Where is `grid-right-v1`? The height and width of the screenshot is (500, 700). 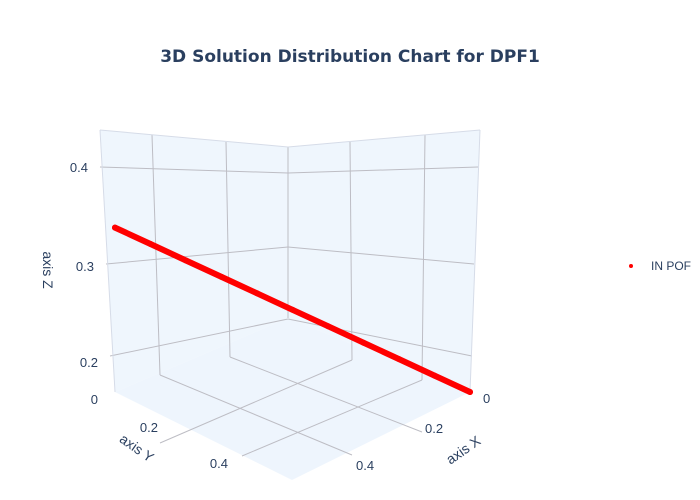
grid-right-v1 is located at coordinates (351, 251).